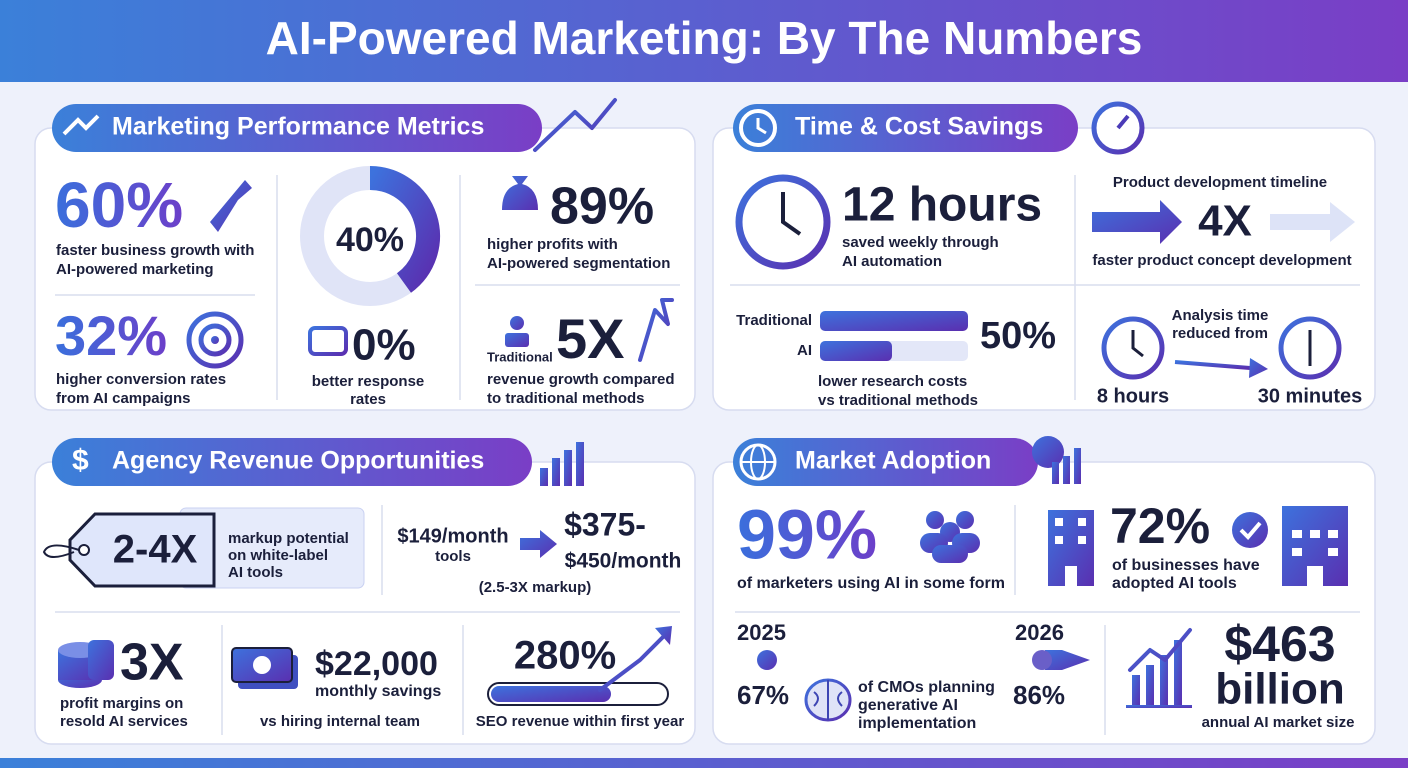 This screenshot has width=1408, height=768. Describe the element at coordinates (155, 250) in the screenshot. I see `stat-label: faster business growth with` at that location.